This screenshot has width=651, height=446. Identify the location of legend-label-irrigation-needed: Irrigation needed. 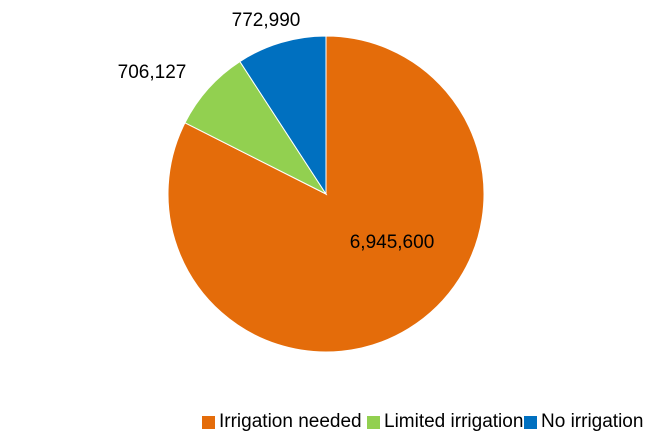
(290, 421).